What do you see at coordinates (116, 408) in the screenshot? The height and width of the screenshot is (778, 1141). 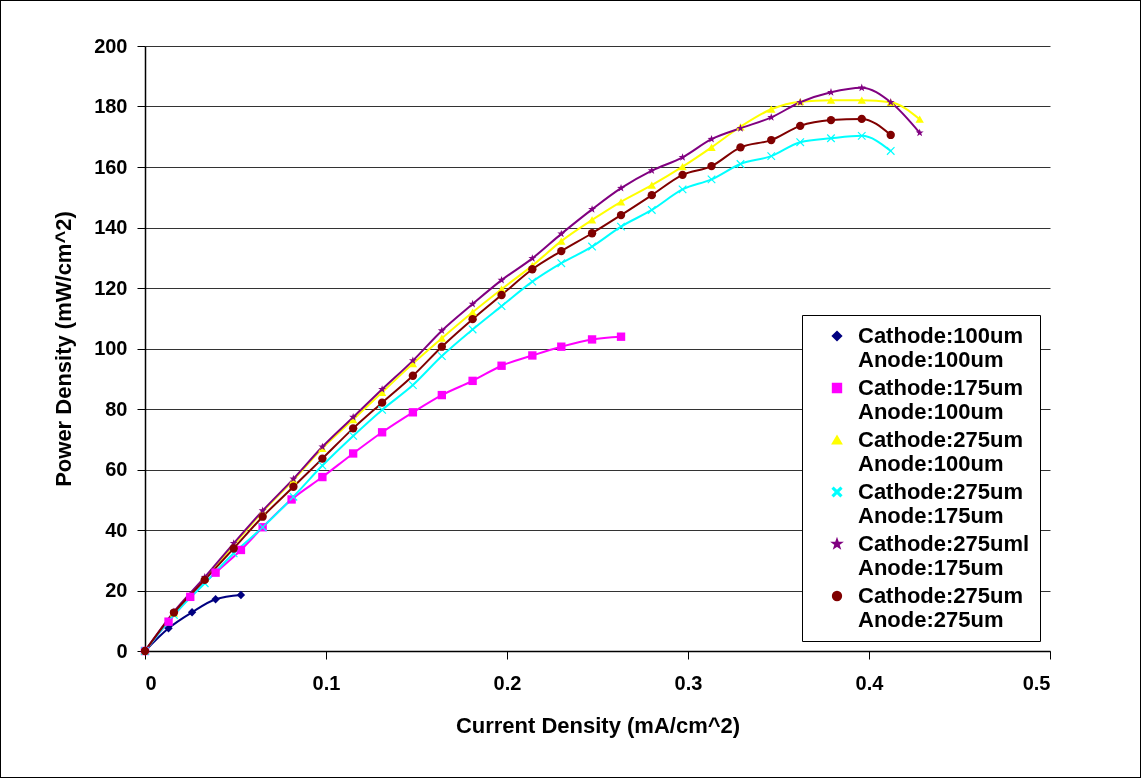 I see `y-tick-label: 80` at bounding box center [116, 408].